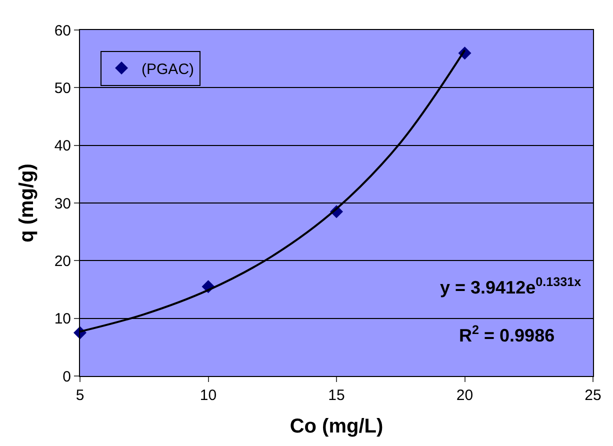 The height and width of the screenshot is (446, 613). I want to click on y-tick-label: 20, so click(62, 261).